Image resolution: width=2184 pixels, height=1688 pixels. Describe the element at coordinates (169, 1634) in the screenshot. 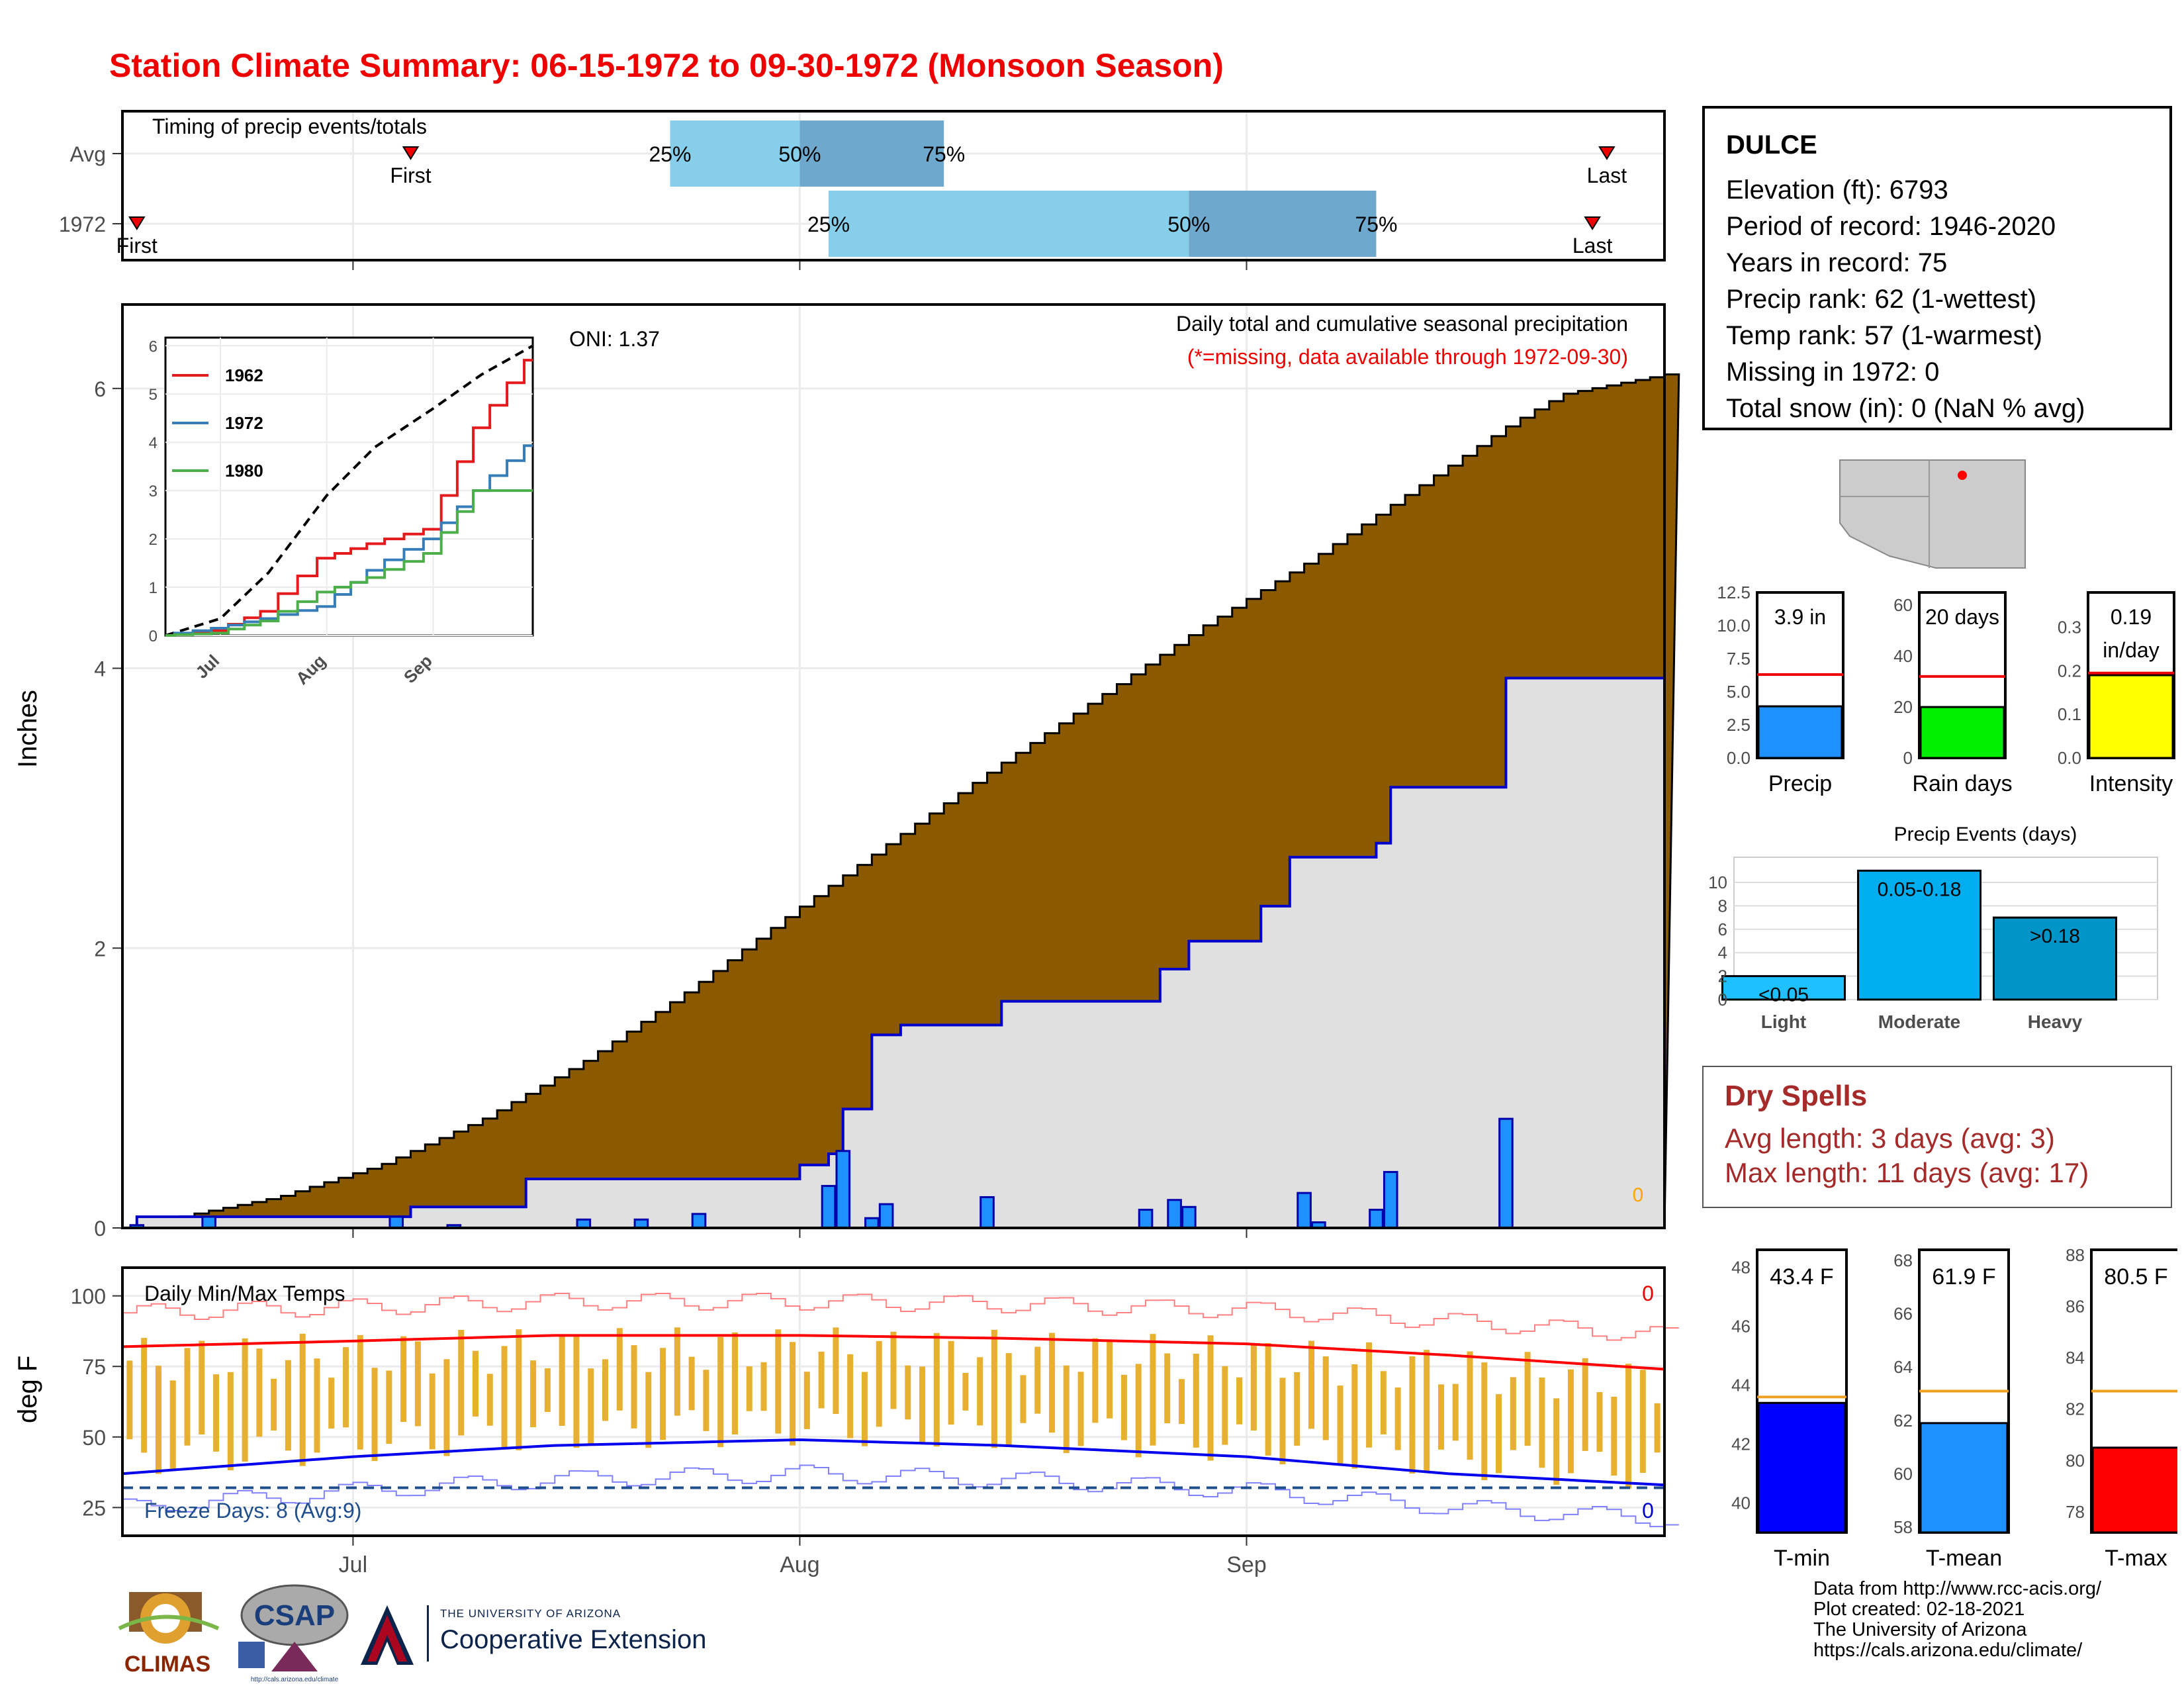

I see `climas-logo: CLIMAS` at that location.